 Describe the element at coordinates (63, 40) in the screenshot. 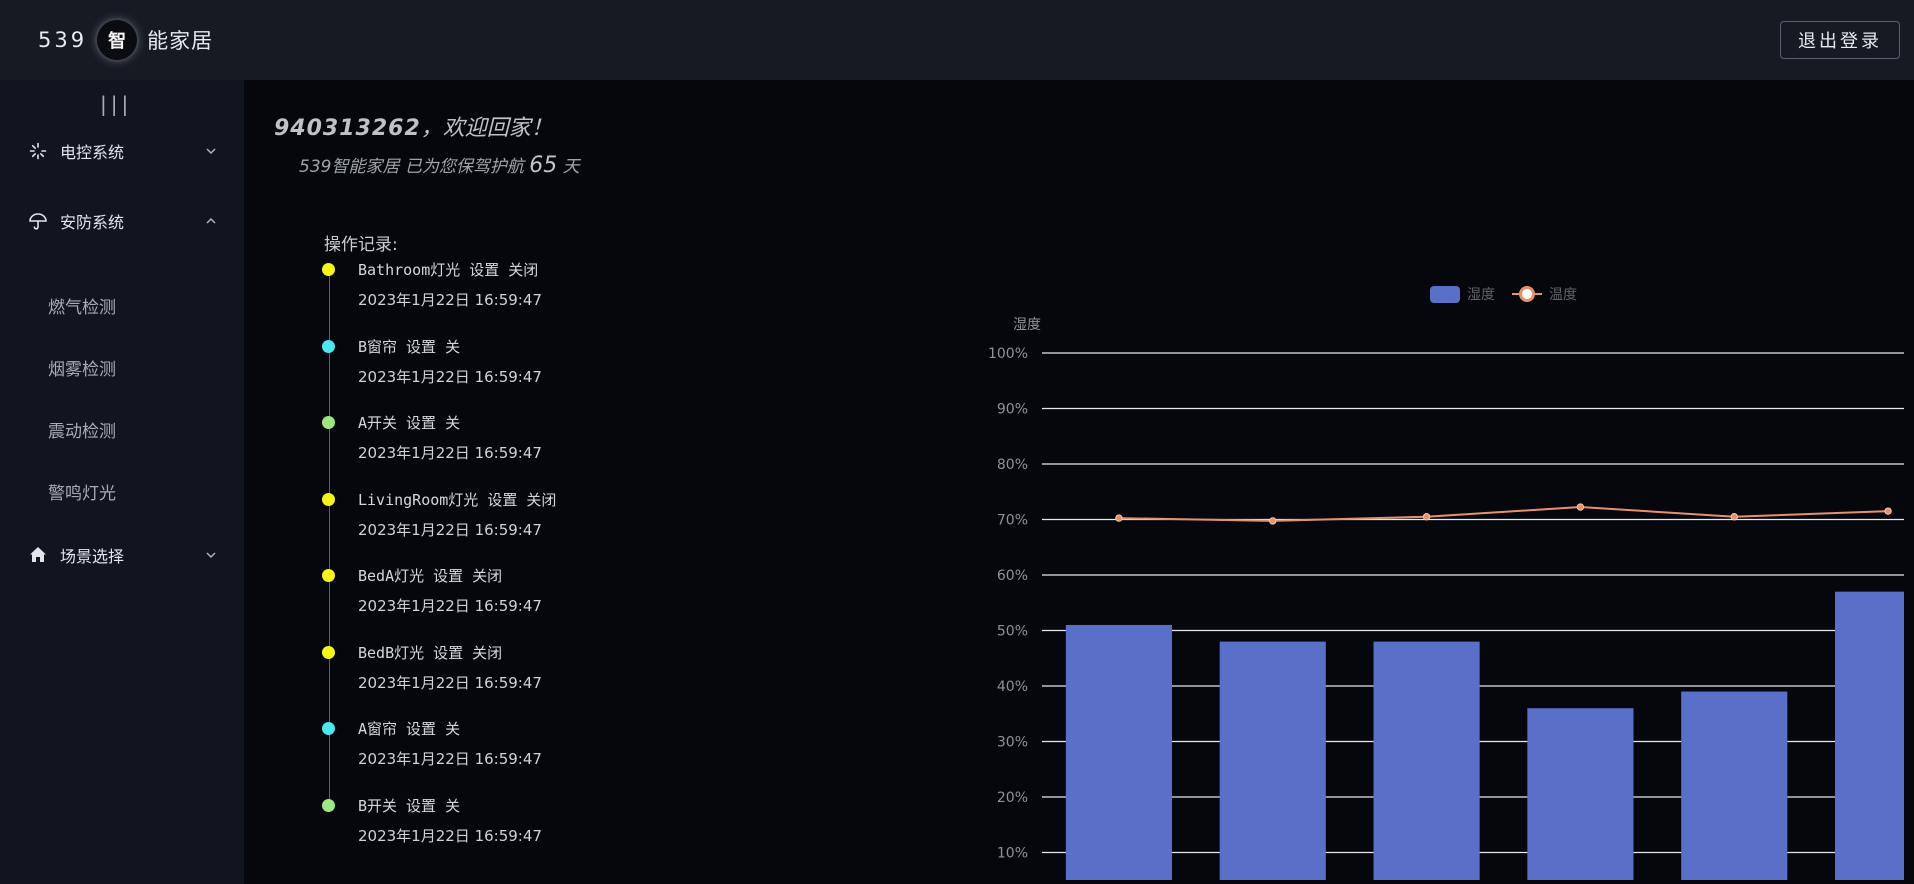

I see `brand-prefix: 539` at that location.